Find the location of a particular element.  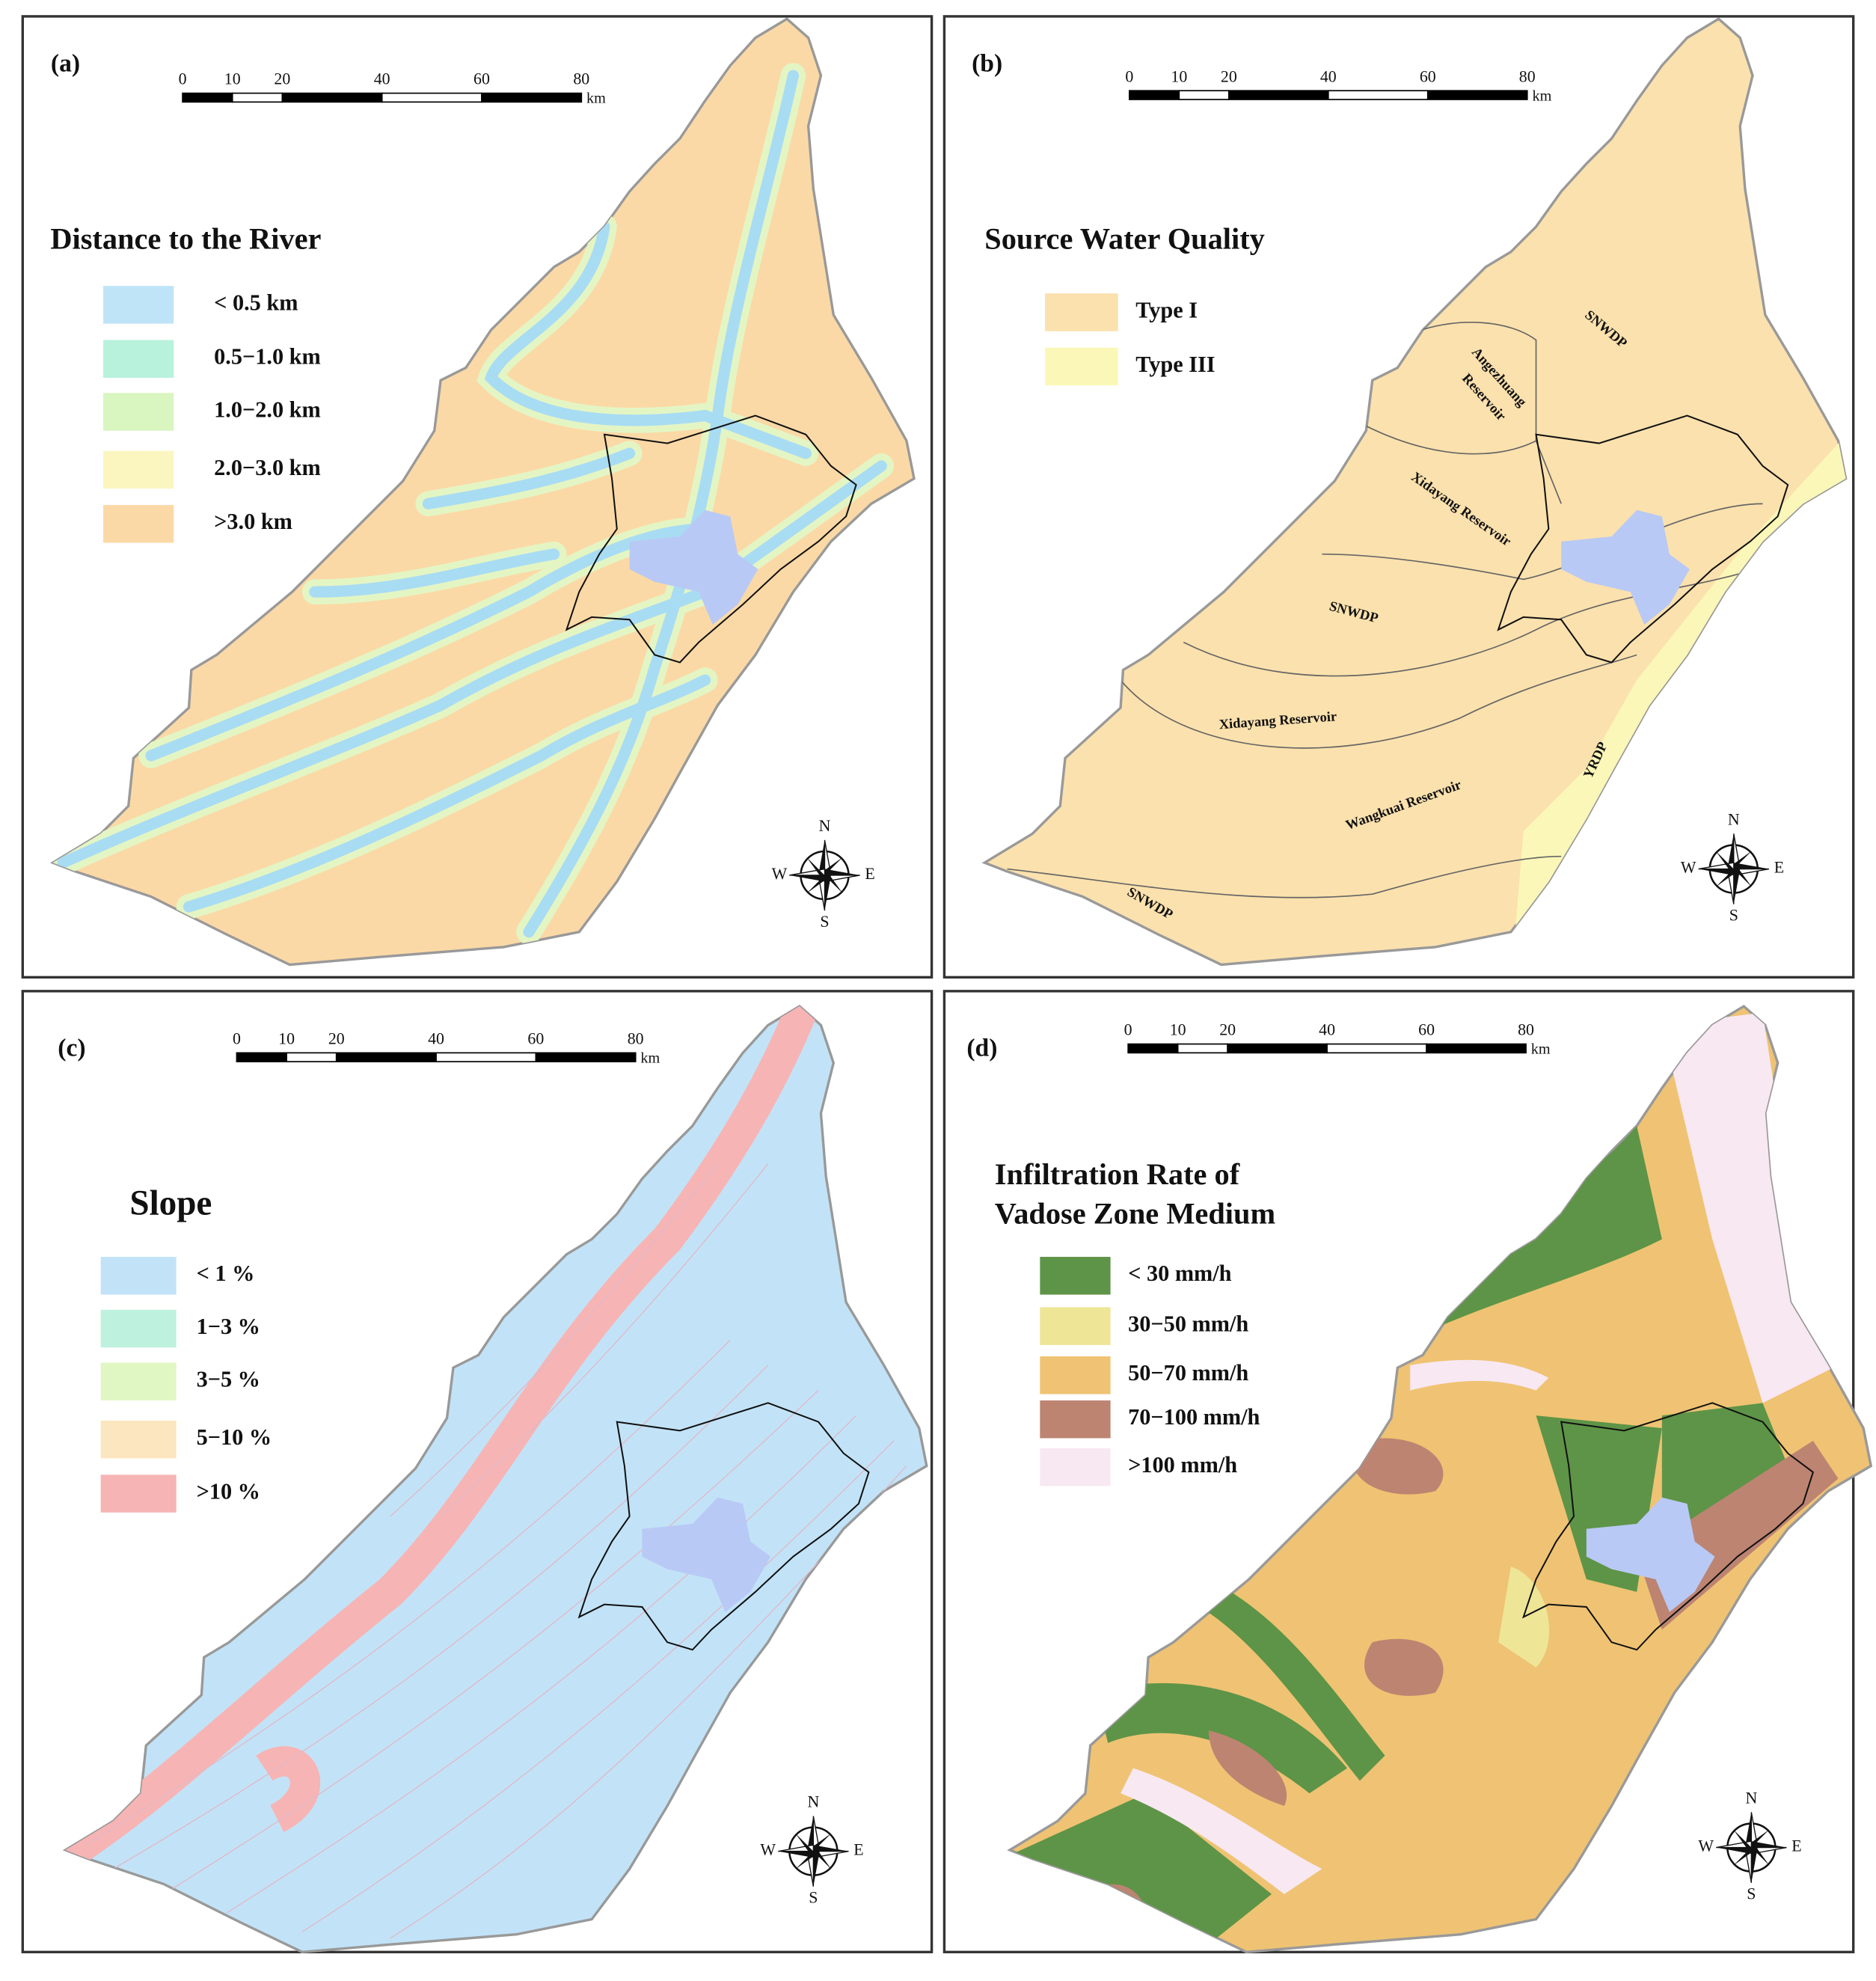

legend-label: >10 % is located at coordinates (229, 1491).